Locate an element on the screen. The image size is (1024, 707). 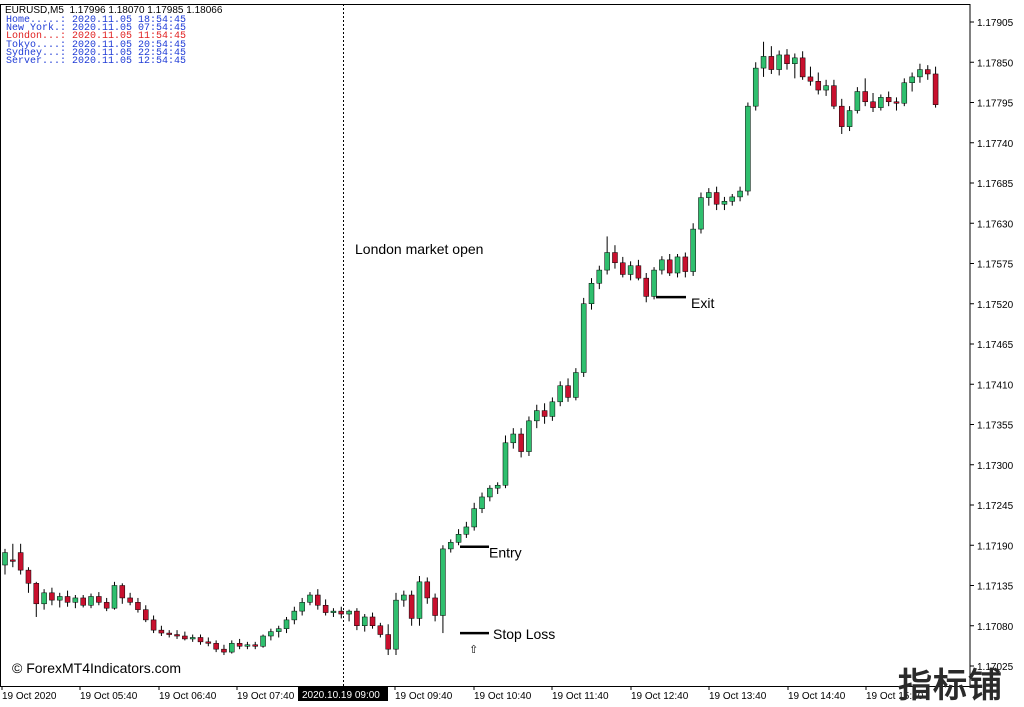
clock-label: Home.....: is located at coordinates (39, 20).